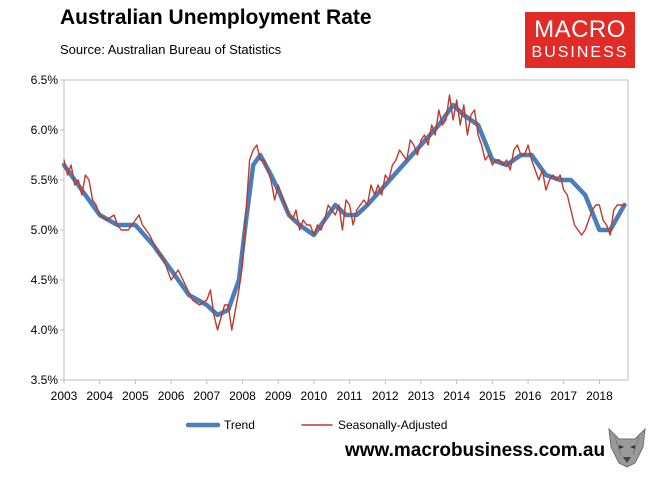 The width and height of the screenshot is (660, 482). What do you see at coordinates (314, 396) in the screenshot?
I see `x-tick-label: 2010` at bounding box center [314, 396].